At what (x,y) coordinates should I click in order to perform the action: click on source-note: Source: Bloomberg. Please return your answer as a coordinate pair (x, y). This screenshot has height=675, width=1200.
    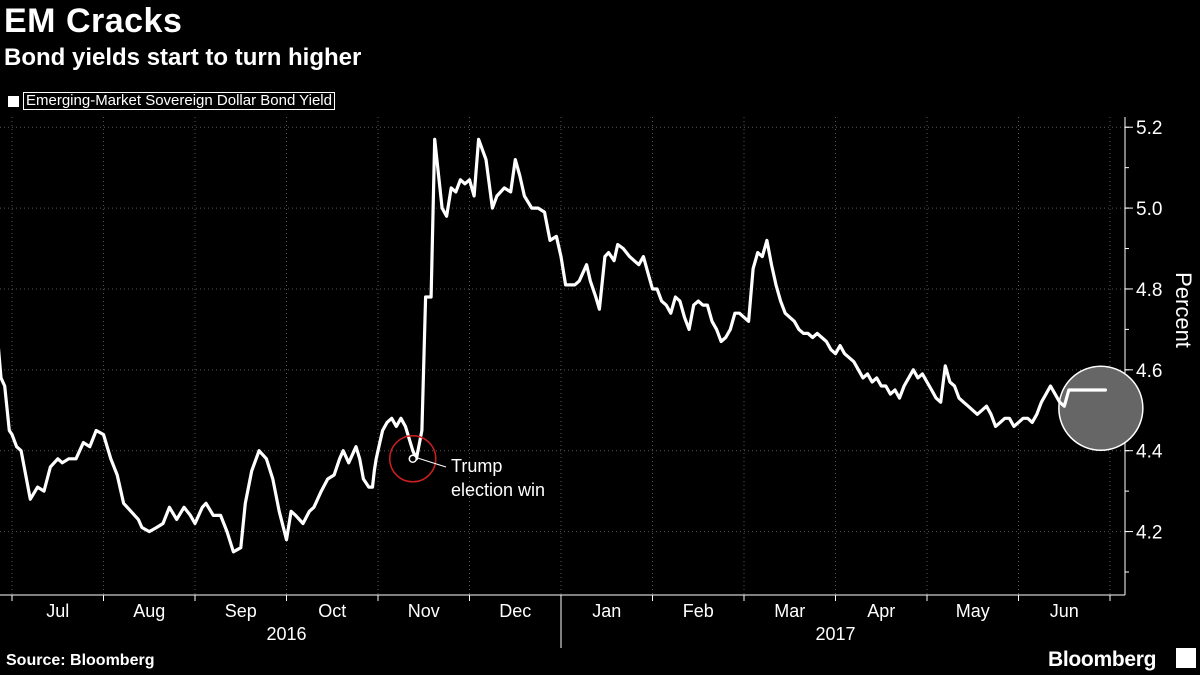
    Looking at the image, I should click on (80, 660).